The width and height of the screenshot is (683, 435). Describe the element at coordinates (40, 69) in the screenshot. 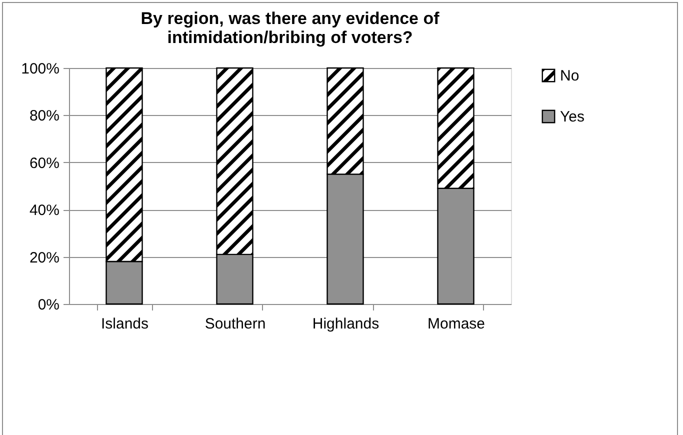

I see `y-tick-label: 100%` at that location.